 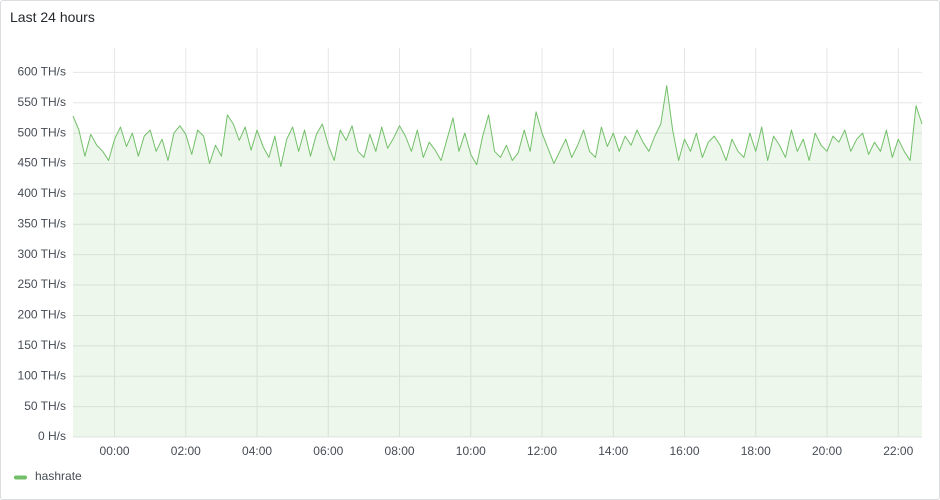 I want to click on y-tick-label: 0 H/s, so click(x=52, y=436).